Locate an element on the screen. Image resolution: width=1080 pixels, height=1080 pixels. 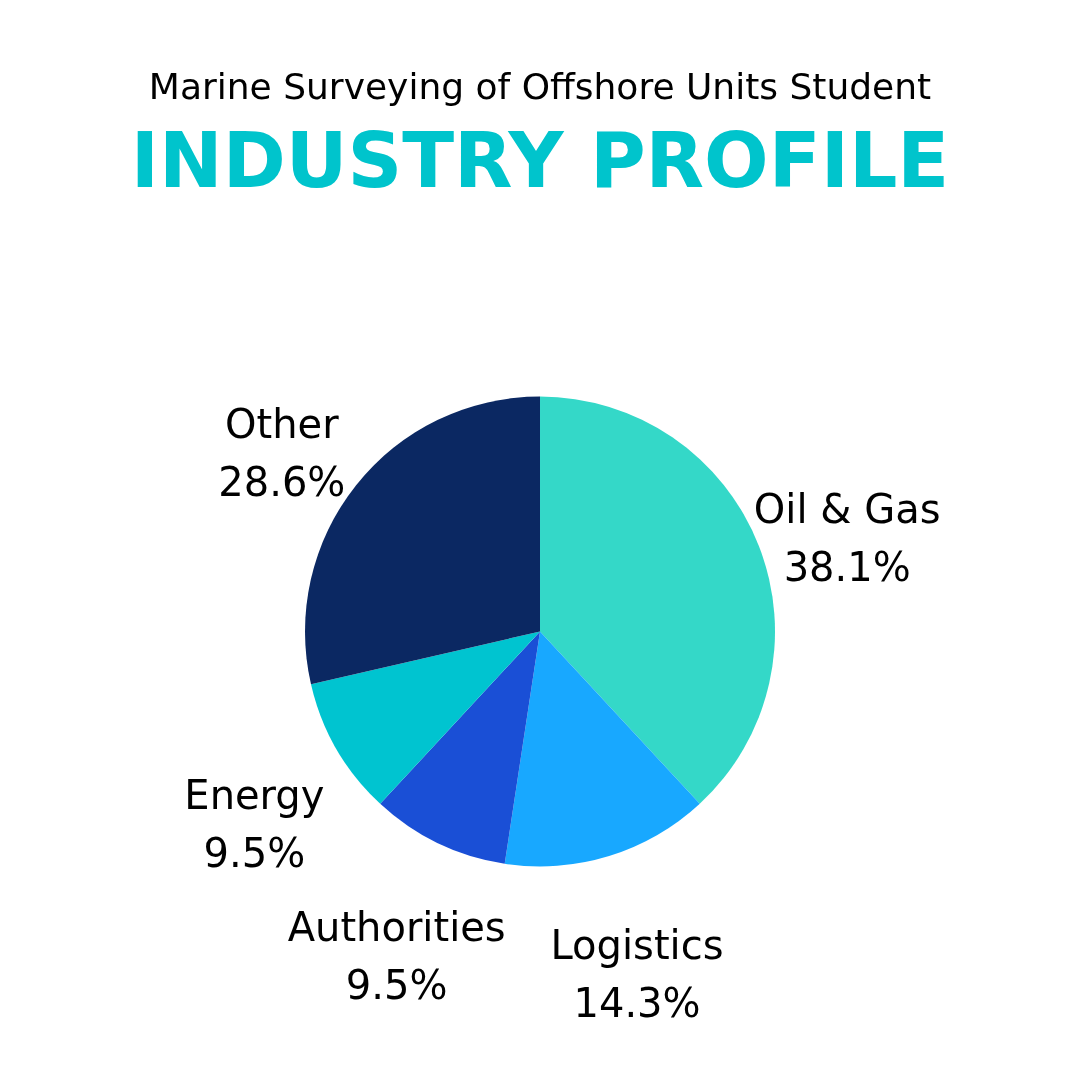
data-label: 28.6% is located at coordinates (282, 481).